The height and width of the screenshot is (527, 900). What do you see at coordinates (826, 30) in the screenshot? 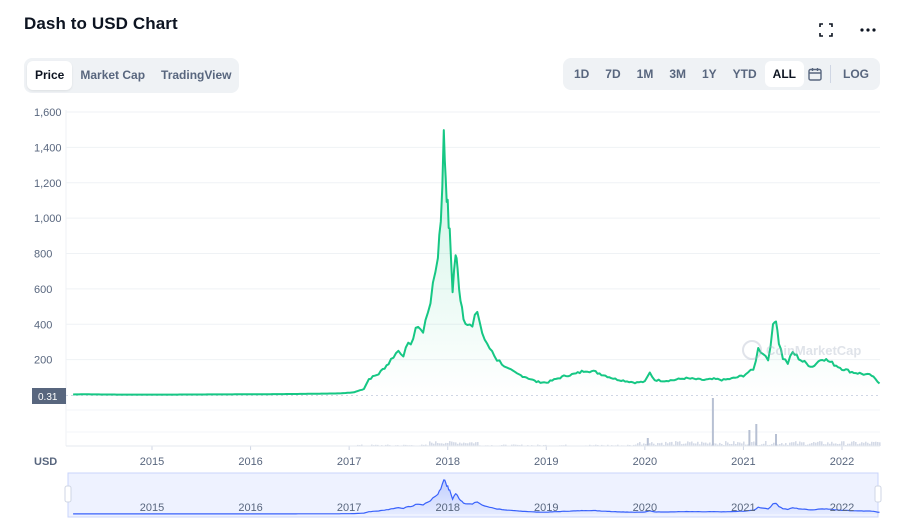
I see `fullscreen-icon` at bounding box center [826, 30].